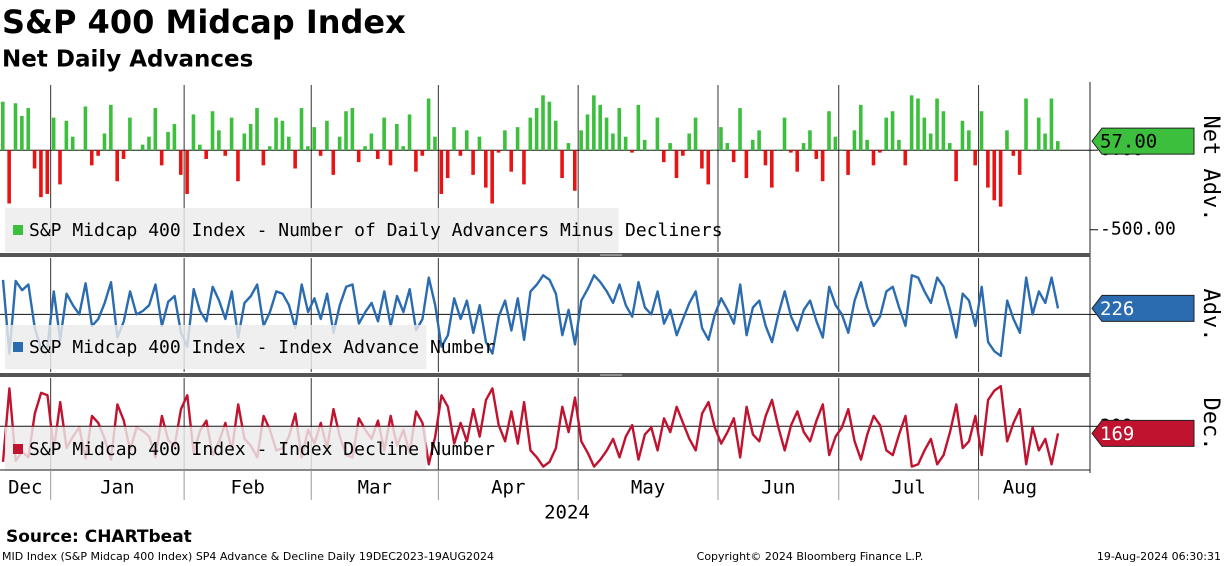 Image resolution: width=1224 pixels, height=566 pixels. I want to click on x-tick-label: Jun, so click(778, 488).